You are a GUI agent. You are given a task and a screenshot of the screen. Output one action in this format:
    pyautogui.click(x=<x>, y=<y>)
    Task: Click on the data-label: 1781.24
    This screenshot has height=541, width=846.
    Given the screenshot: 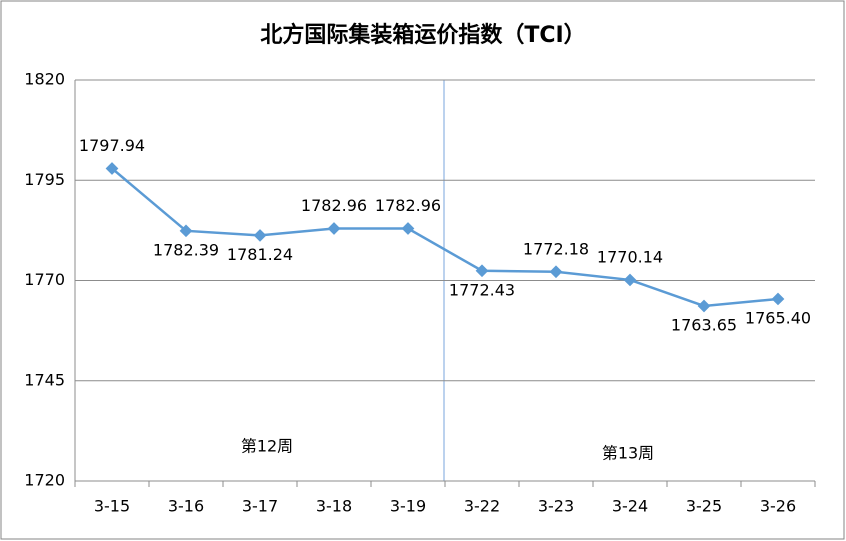 What is the action you would take?
    pyautogui.click(x=260, y=254)
    